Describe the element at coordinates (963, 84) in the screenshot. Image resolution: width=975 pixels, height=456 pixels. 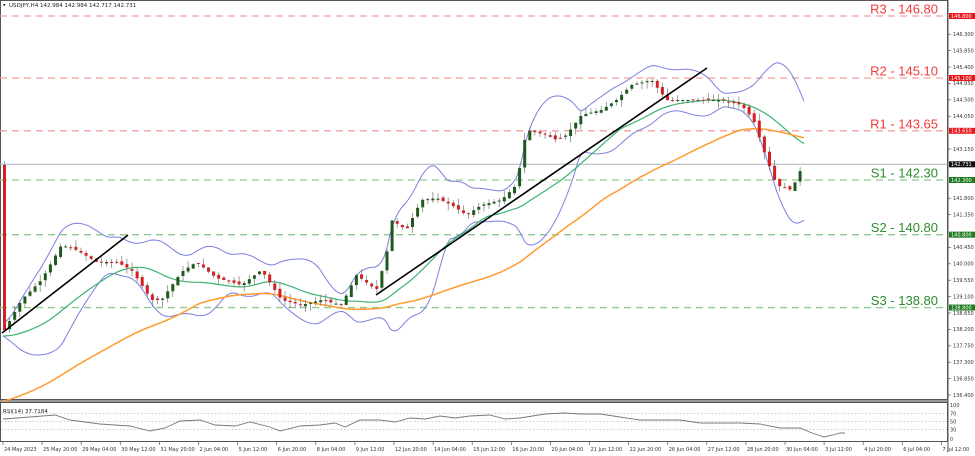
I see `svg-text: 144.950` at that location.